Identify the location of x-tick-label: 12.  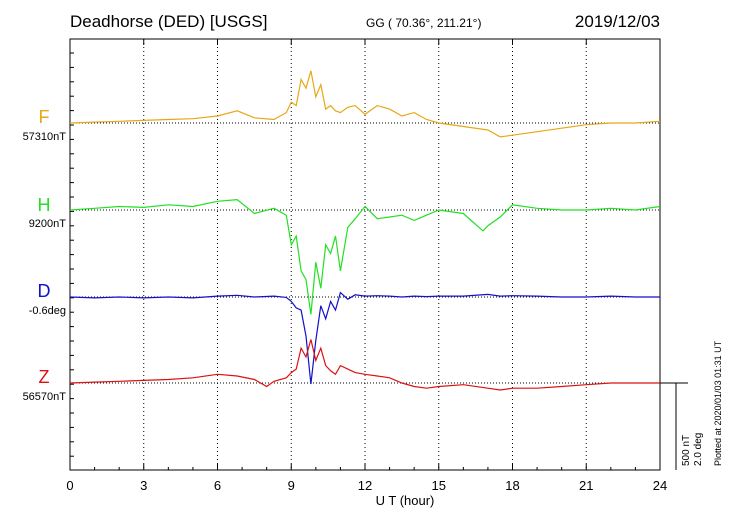
(365, 485).